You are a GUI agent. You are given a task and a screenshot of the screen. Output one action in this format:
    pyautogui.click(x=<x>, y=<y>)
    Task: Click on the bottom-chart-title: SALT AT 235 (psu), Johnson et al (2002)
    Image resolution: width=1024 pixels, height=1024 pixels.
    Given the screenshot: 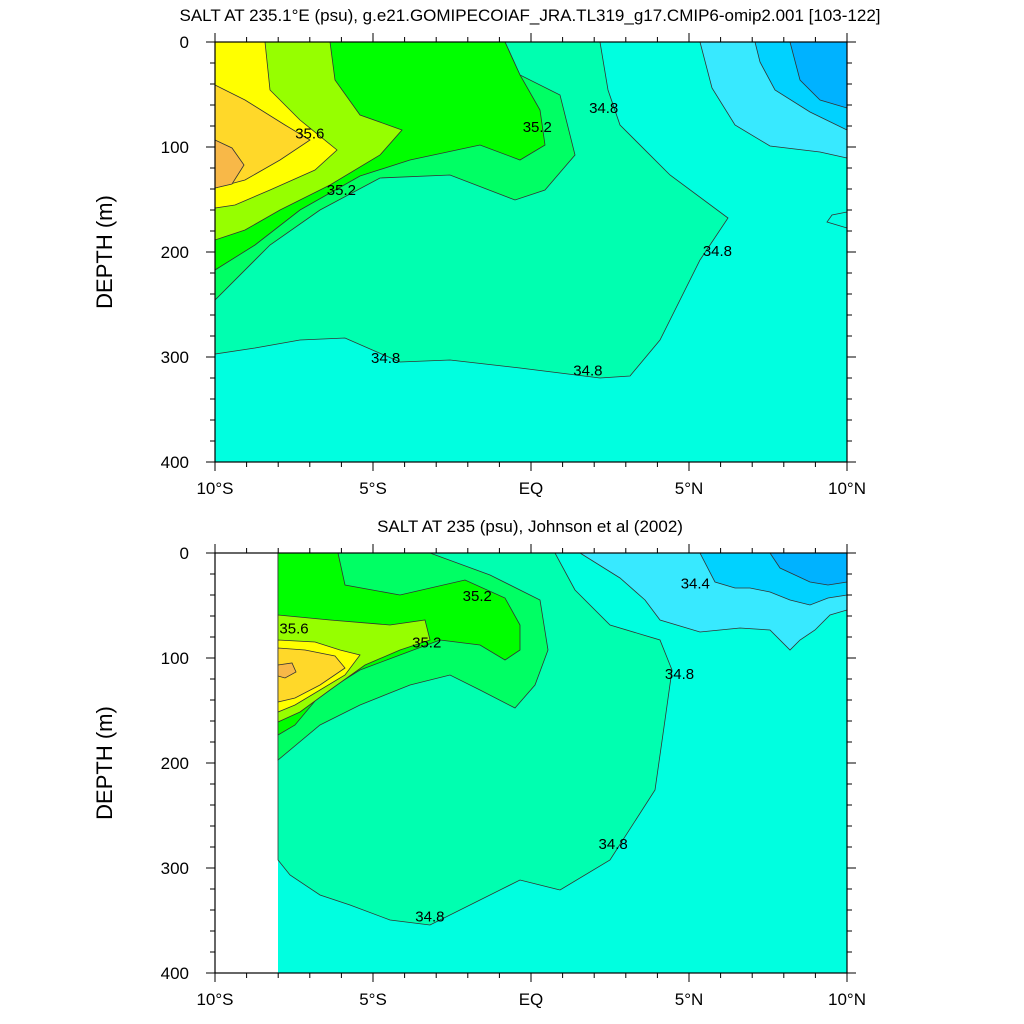 What is the action you would take?
    pyautogui.click(x=530, y=526)
    